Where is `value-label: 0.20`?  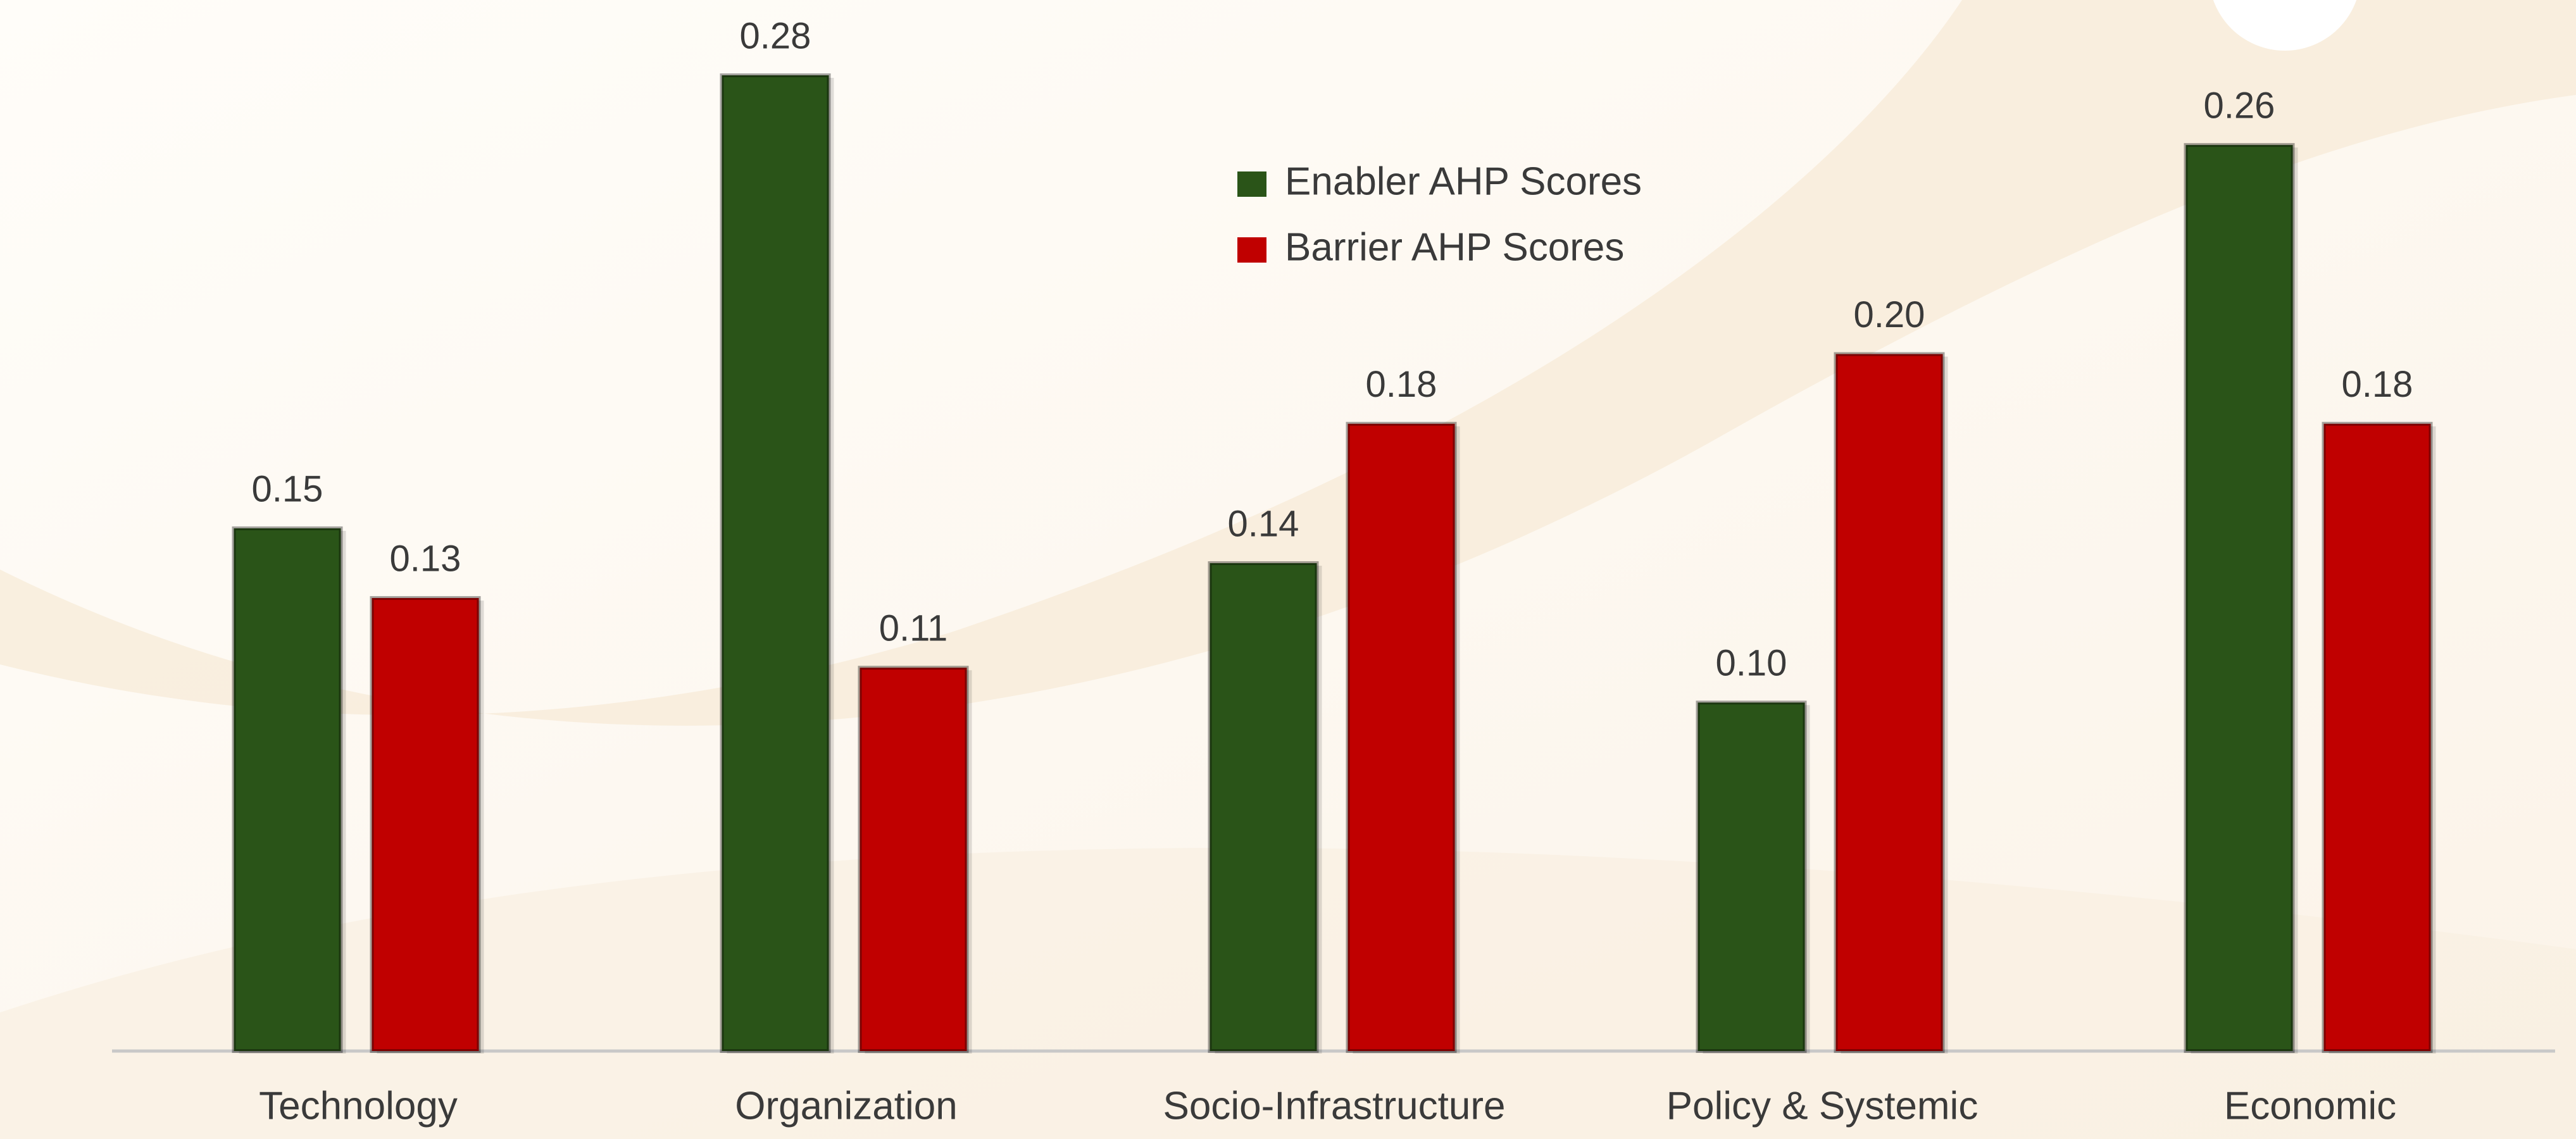
value-label: 0.20 is located at coordinates (1889, 314).